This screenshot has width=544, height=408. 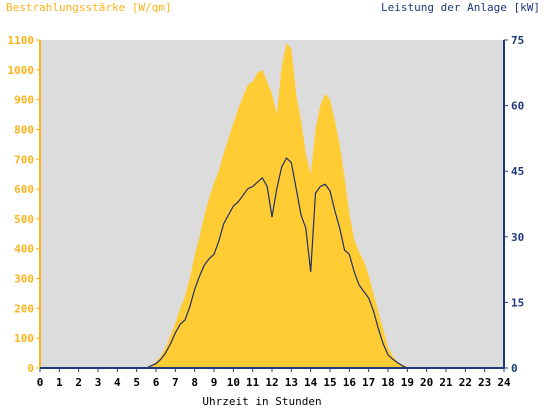 What do you see at coordinates (465, 382) in the screenshot?
I see `x-tick-label: 22` at bounding box center [465, 382].